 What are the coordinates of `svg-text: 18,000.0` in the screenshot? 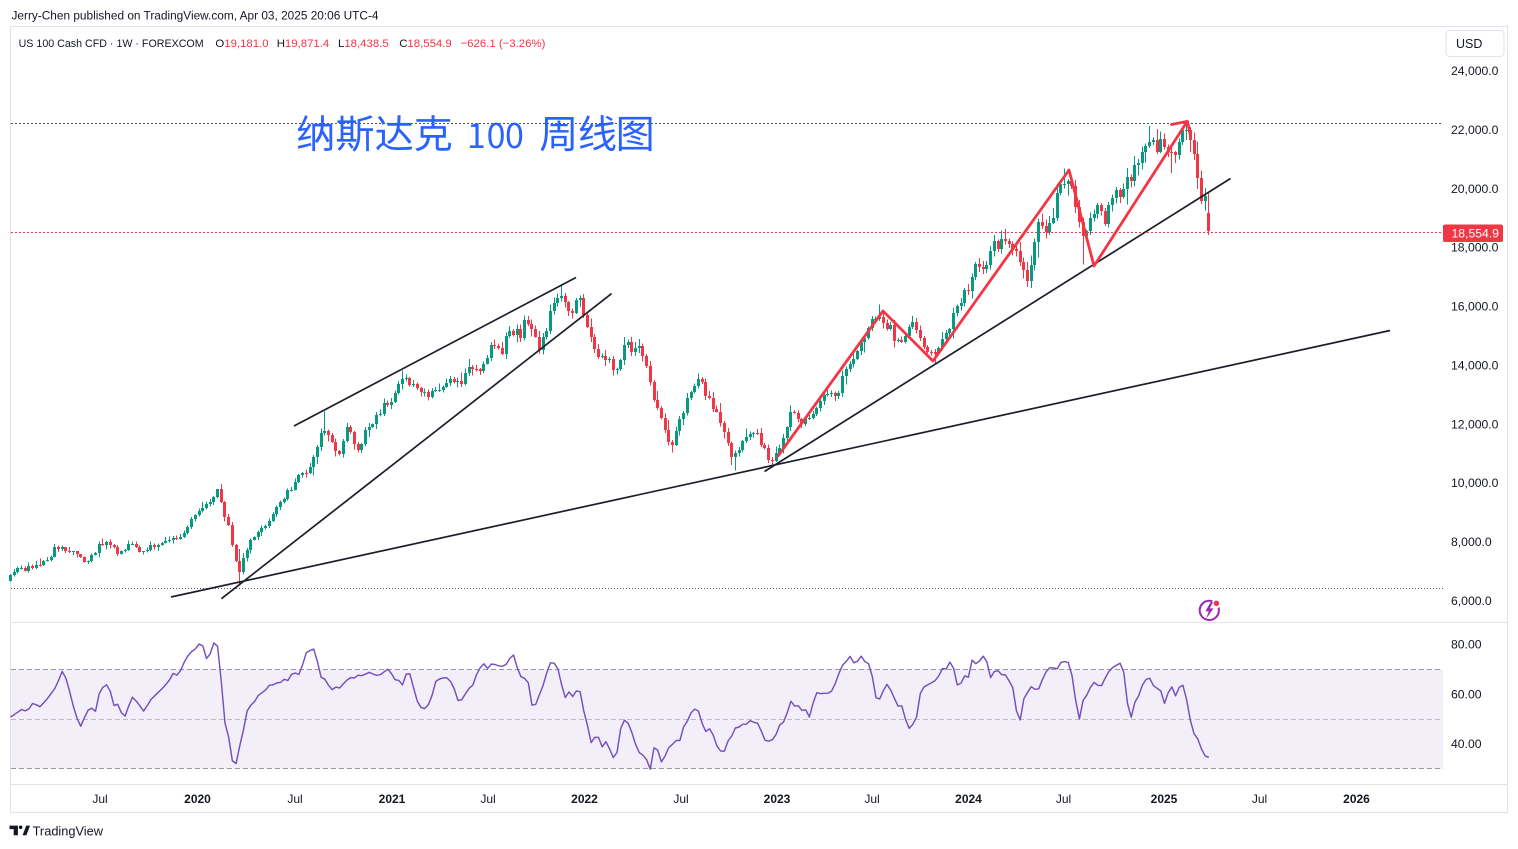 It's located at (1475, 248).